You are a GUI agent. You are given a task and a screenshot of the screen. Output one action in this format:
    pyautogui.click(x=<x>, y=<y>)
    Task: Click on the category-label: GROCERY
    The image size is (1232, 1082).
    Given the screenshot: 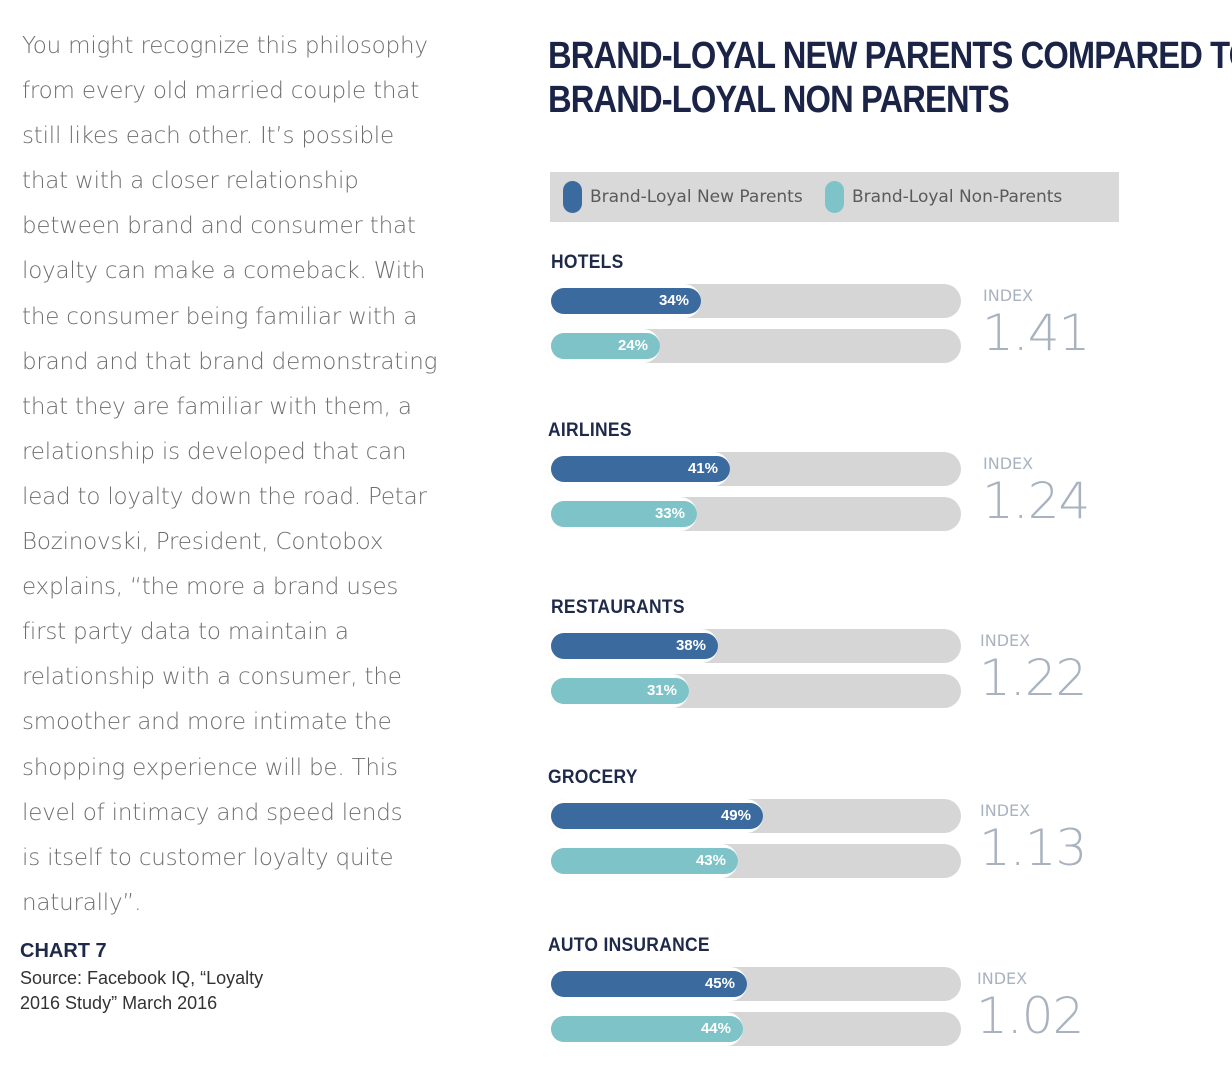 What is the action you would take?
    pyautogui.click(x=593, y=777)
    